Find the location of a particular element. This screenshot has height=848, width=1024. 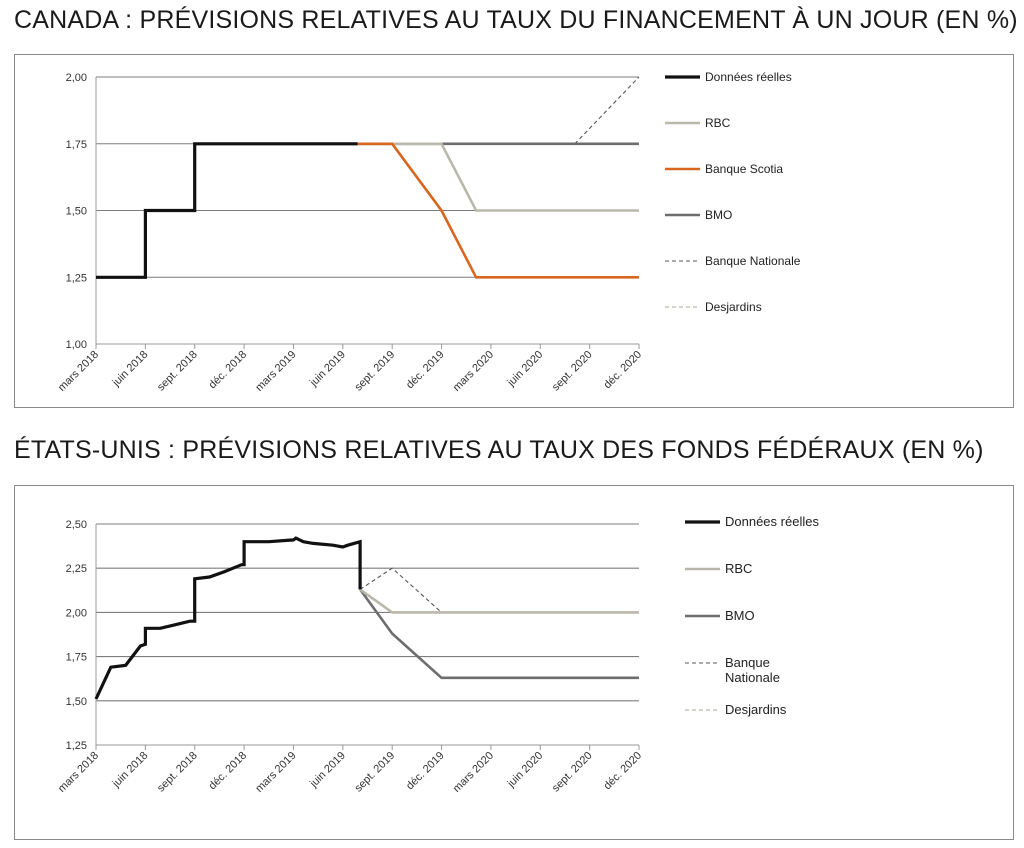

legend-label-scotia: Banque Scotia is located at coordinates (744, 169).